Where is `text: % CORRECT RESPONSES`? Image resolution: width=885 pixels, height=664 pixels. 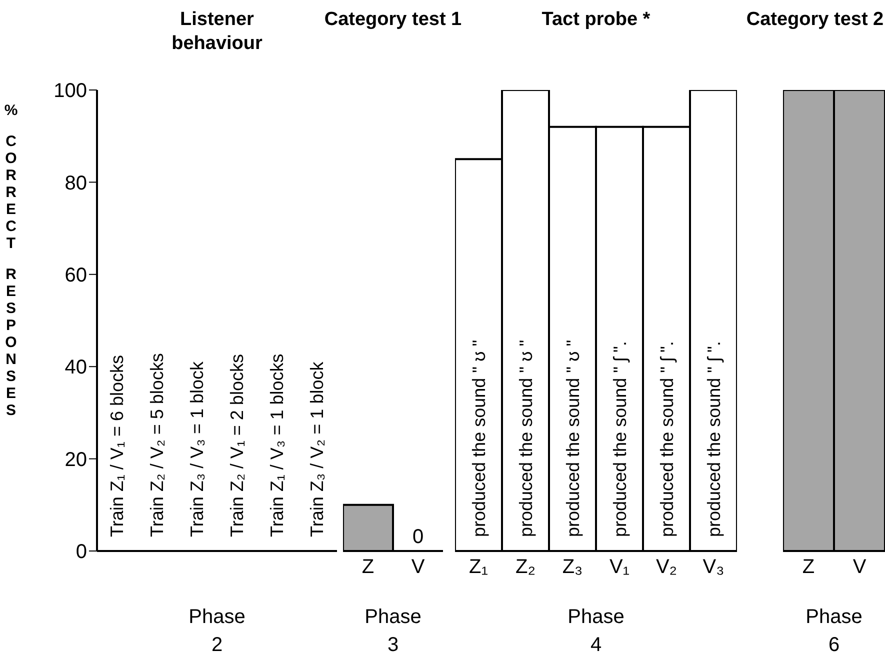
text: % CORRECT RESPONSES is located at coordinates (11, 260).